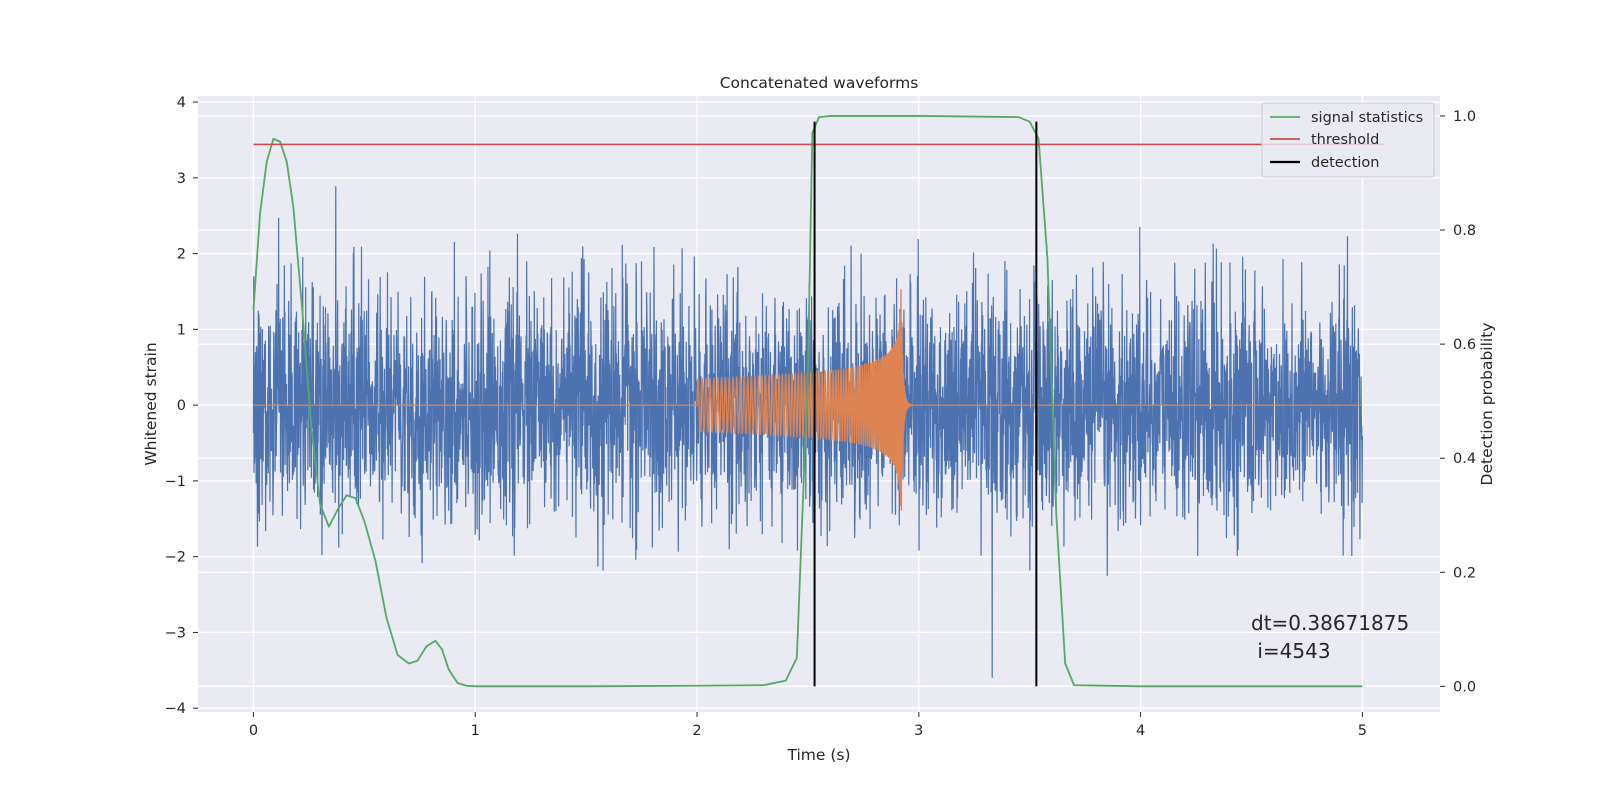 The image size is (1600, 800). I want to click on legend-label-1: threshold, so click(1345, 140).